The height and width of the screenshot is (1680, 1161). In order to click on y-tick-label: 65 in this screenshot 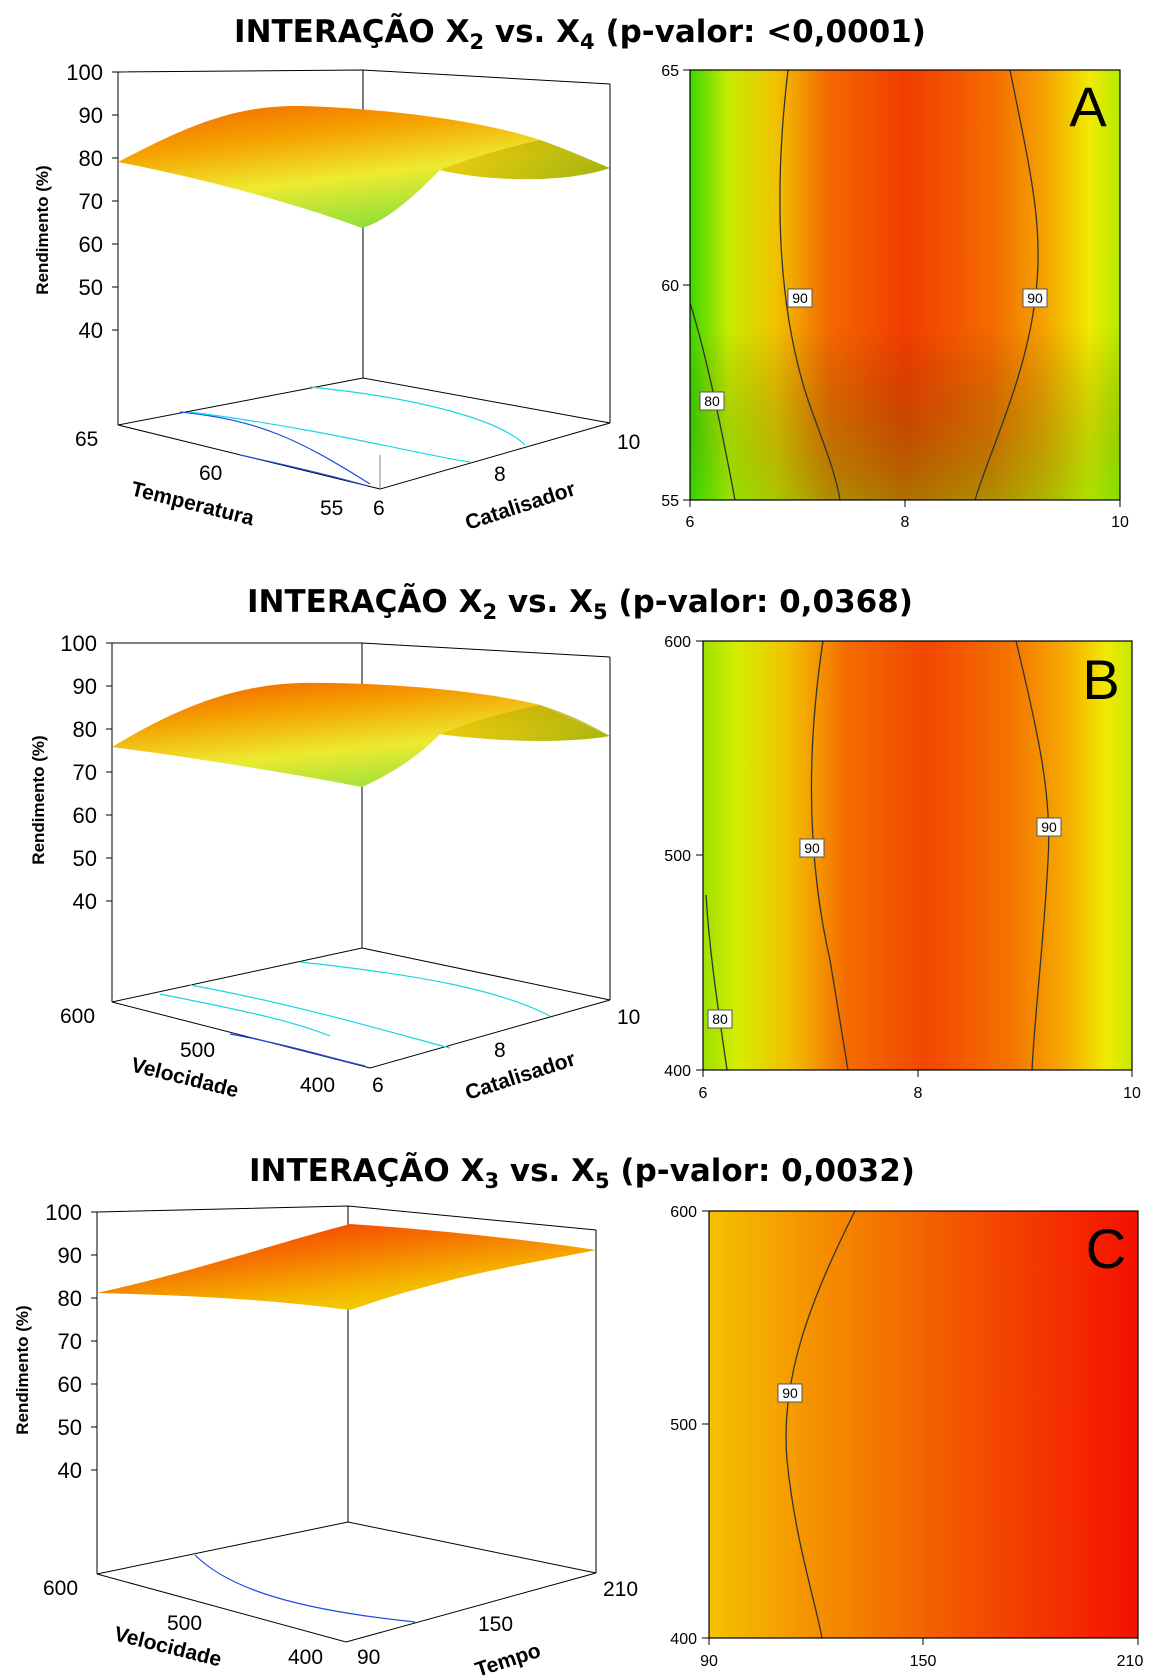, I will do `click(670, 71)`.